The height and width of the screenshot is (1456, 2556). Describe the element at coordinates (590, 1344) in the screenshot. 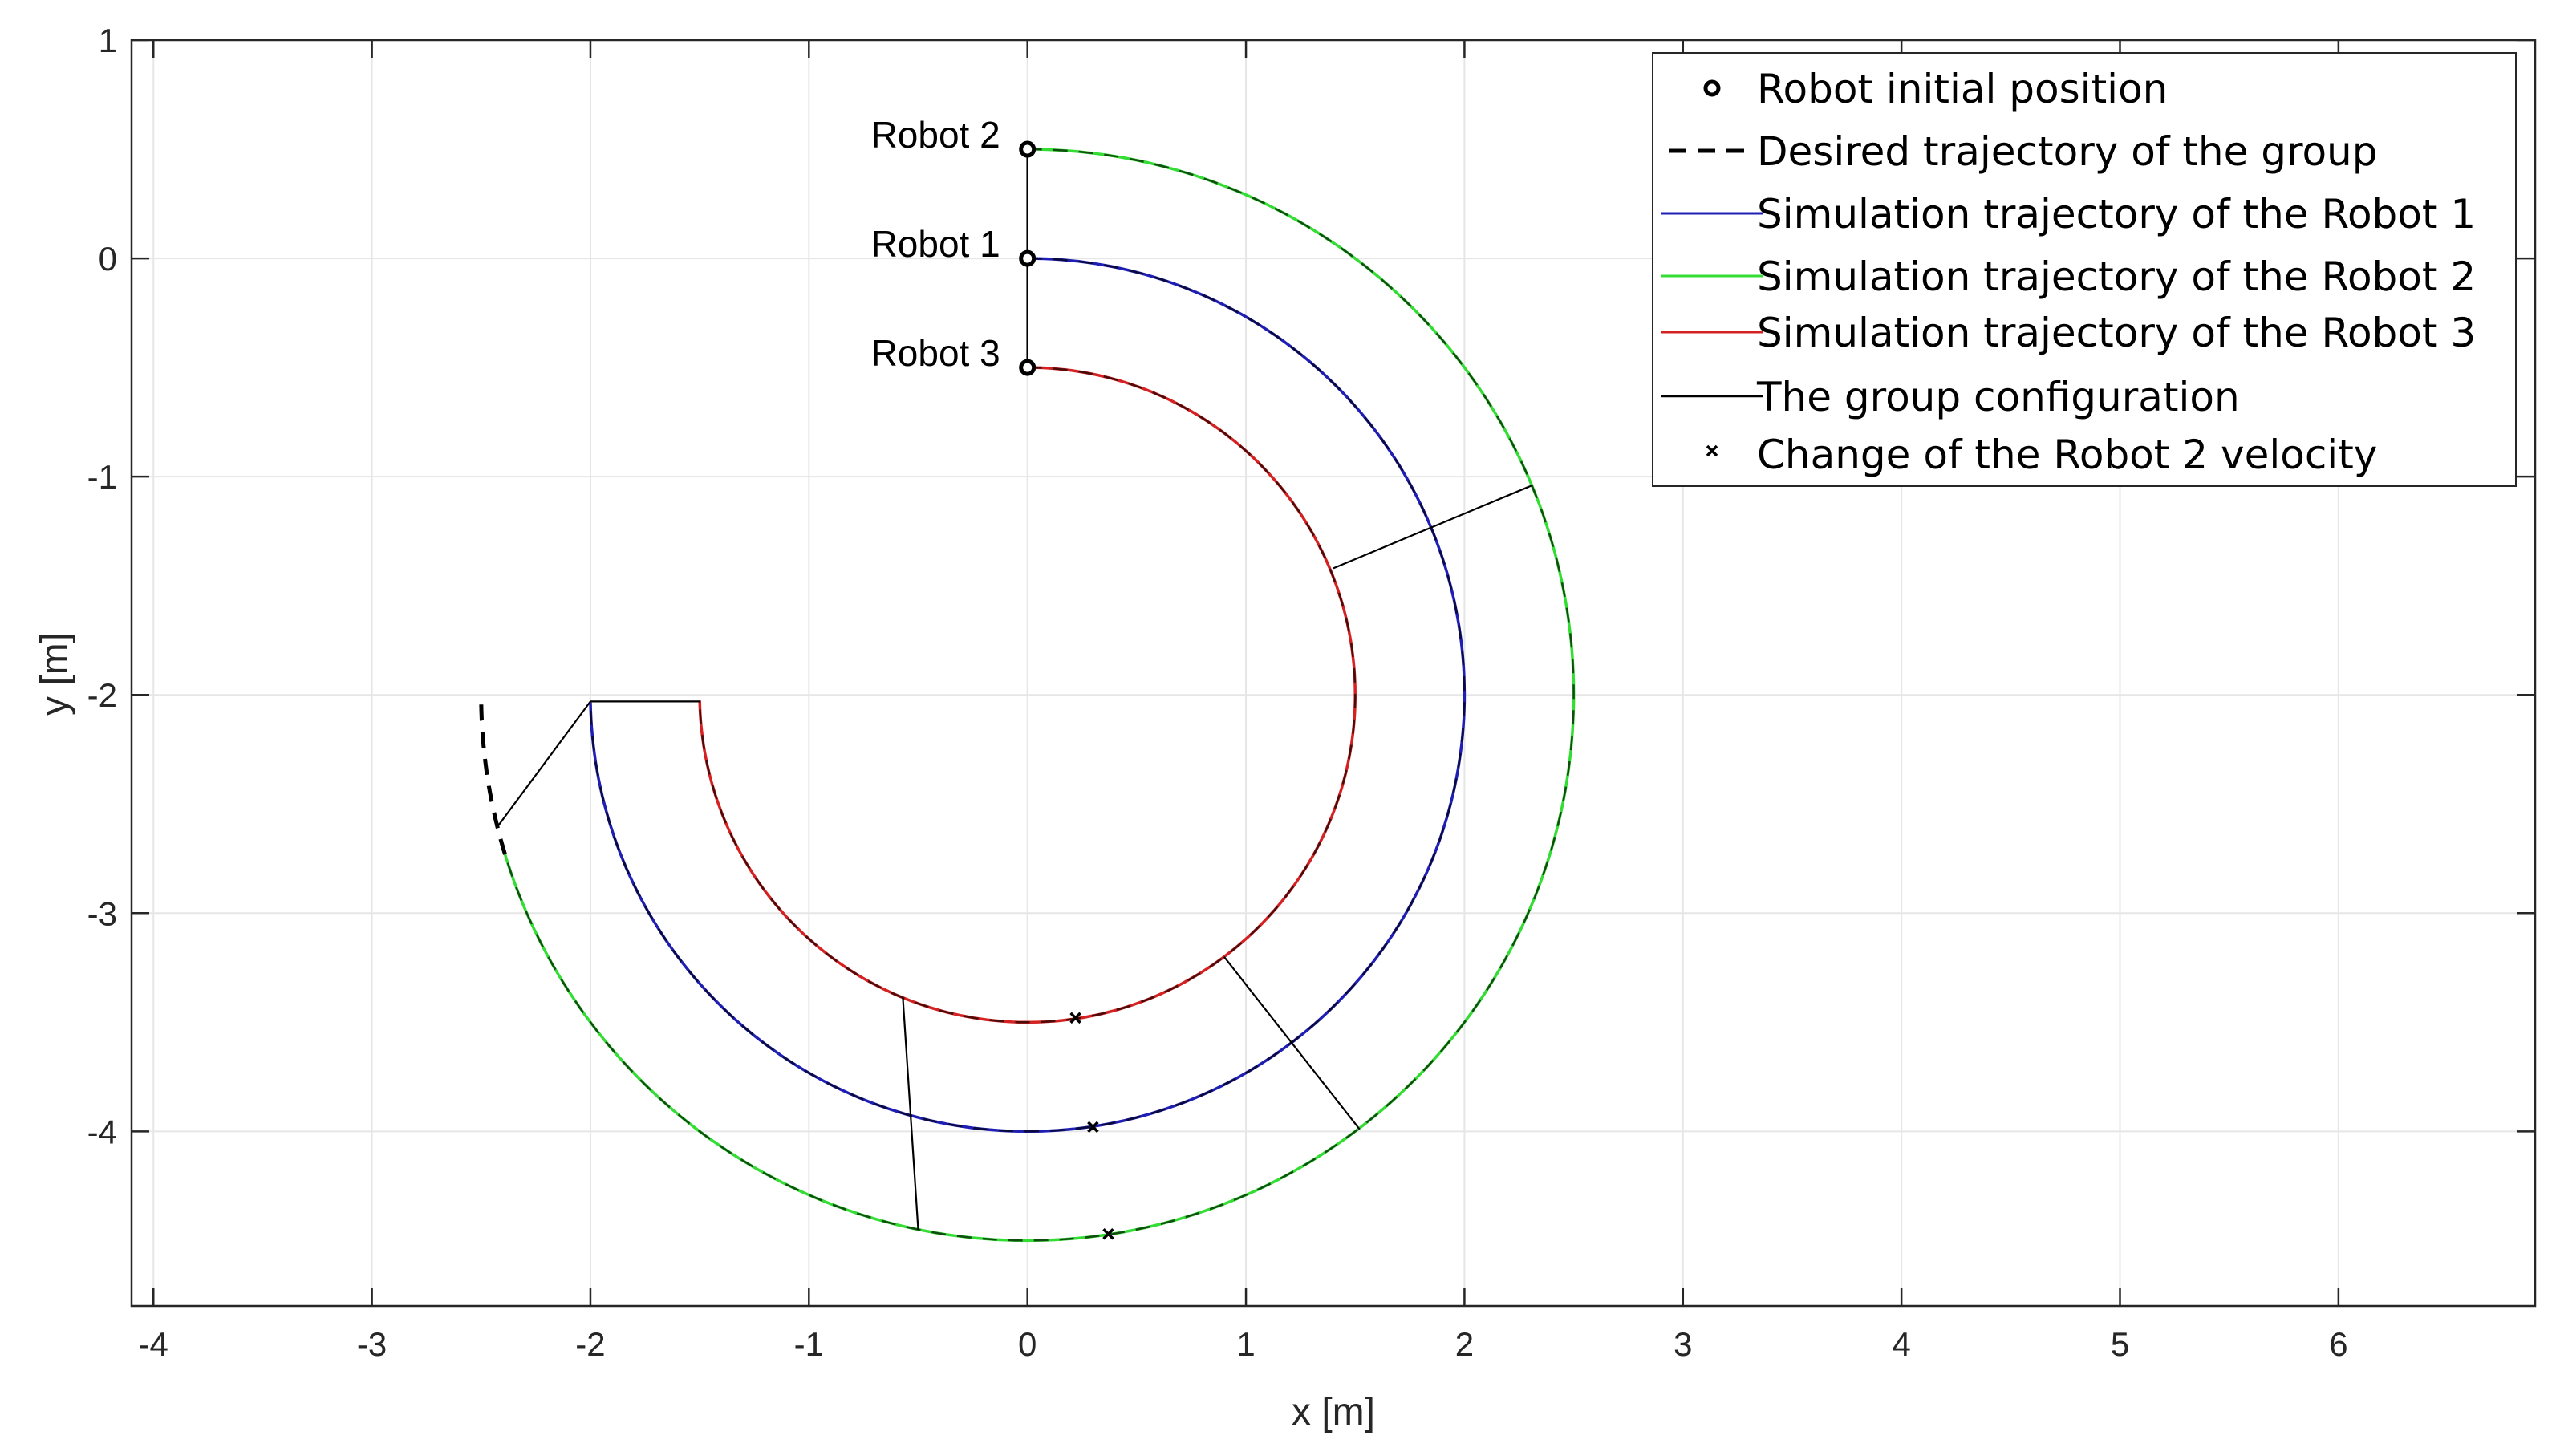

I see `x-tick-label: -2` at that location.